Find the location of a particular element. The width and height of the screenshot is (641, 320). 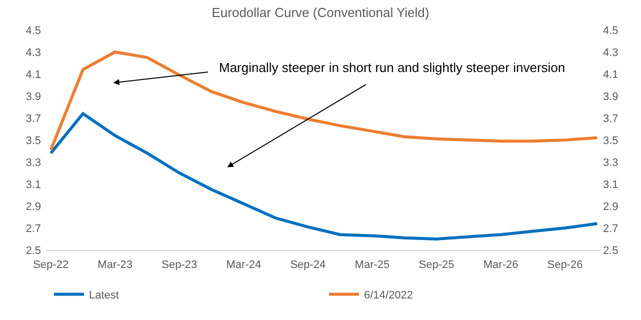

y-tick-label: 2.9 is located at coordinates (33, 206).